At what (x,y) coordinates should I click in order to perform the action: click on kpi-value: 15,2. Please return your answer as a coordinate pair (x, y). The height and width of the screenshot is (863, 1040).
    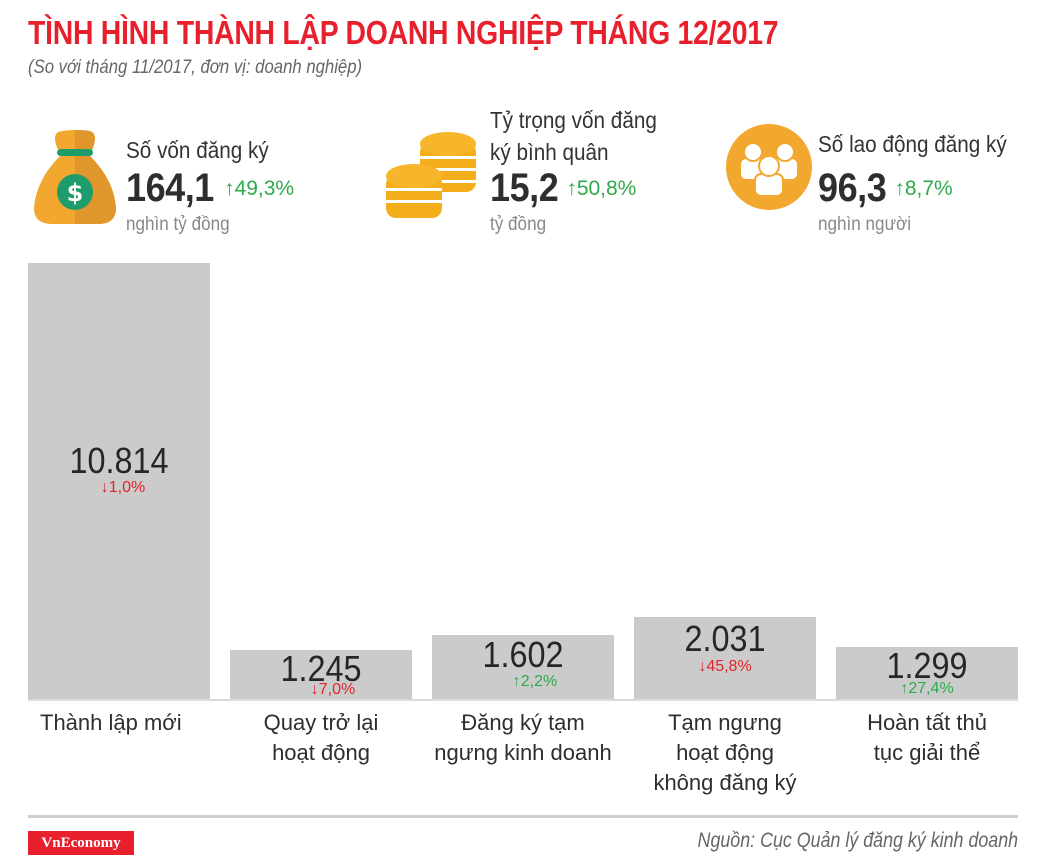
    Looking at the image, I should click on (524, 188).